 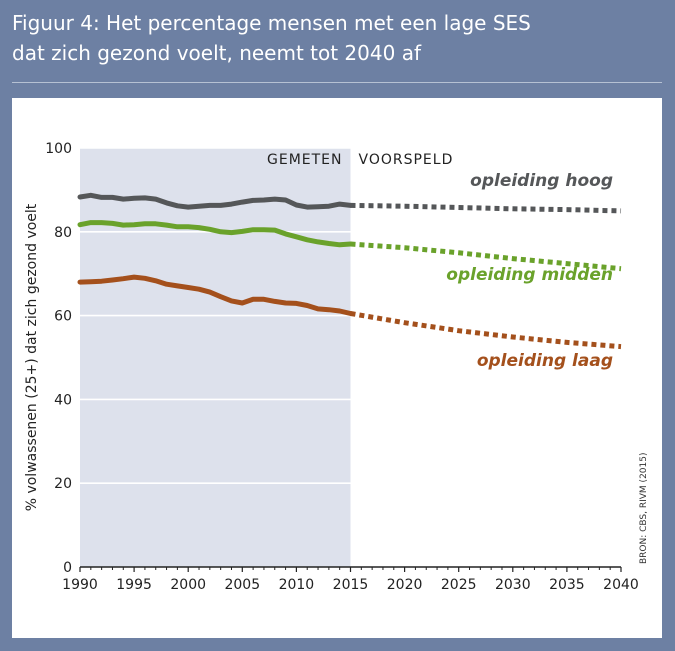 I want to click on y-tick-label: 20, so click(x=63, y=484).